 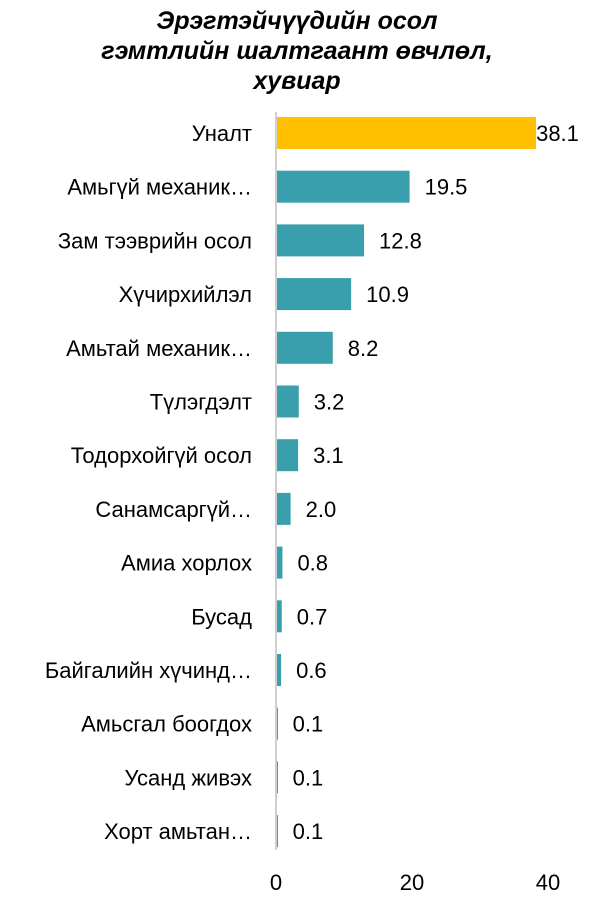 I want to click on category-label: Бусад, so click(x=221, y=616).